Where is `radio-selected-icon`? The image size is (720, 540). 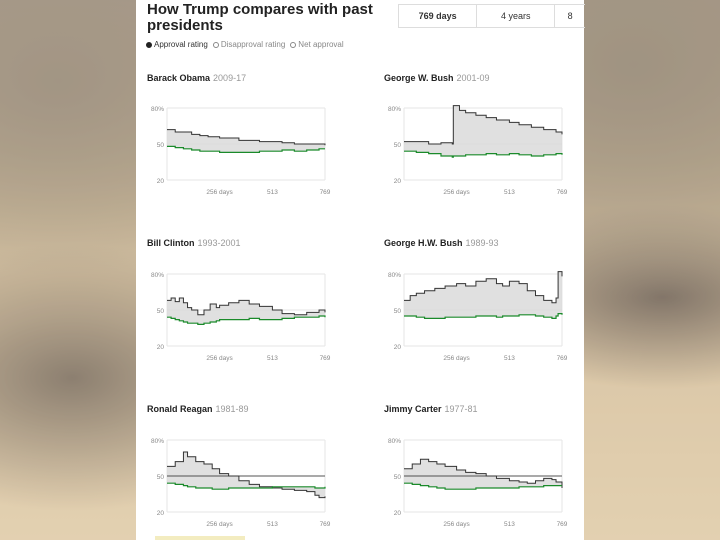
radio-selected-icon is located at coordinates (149, 44).